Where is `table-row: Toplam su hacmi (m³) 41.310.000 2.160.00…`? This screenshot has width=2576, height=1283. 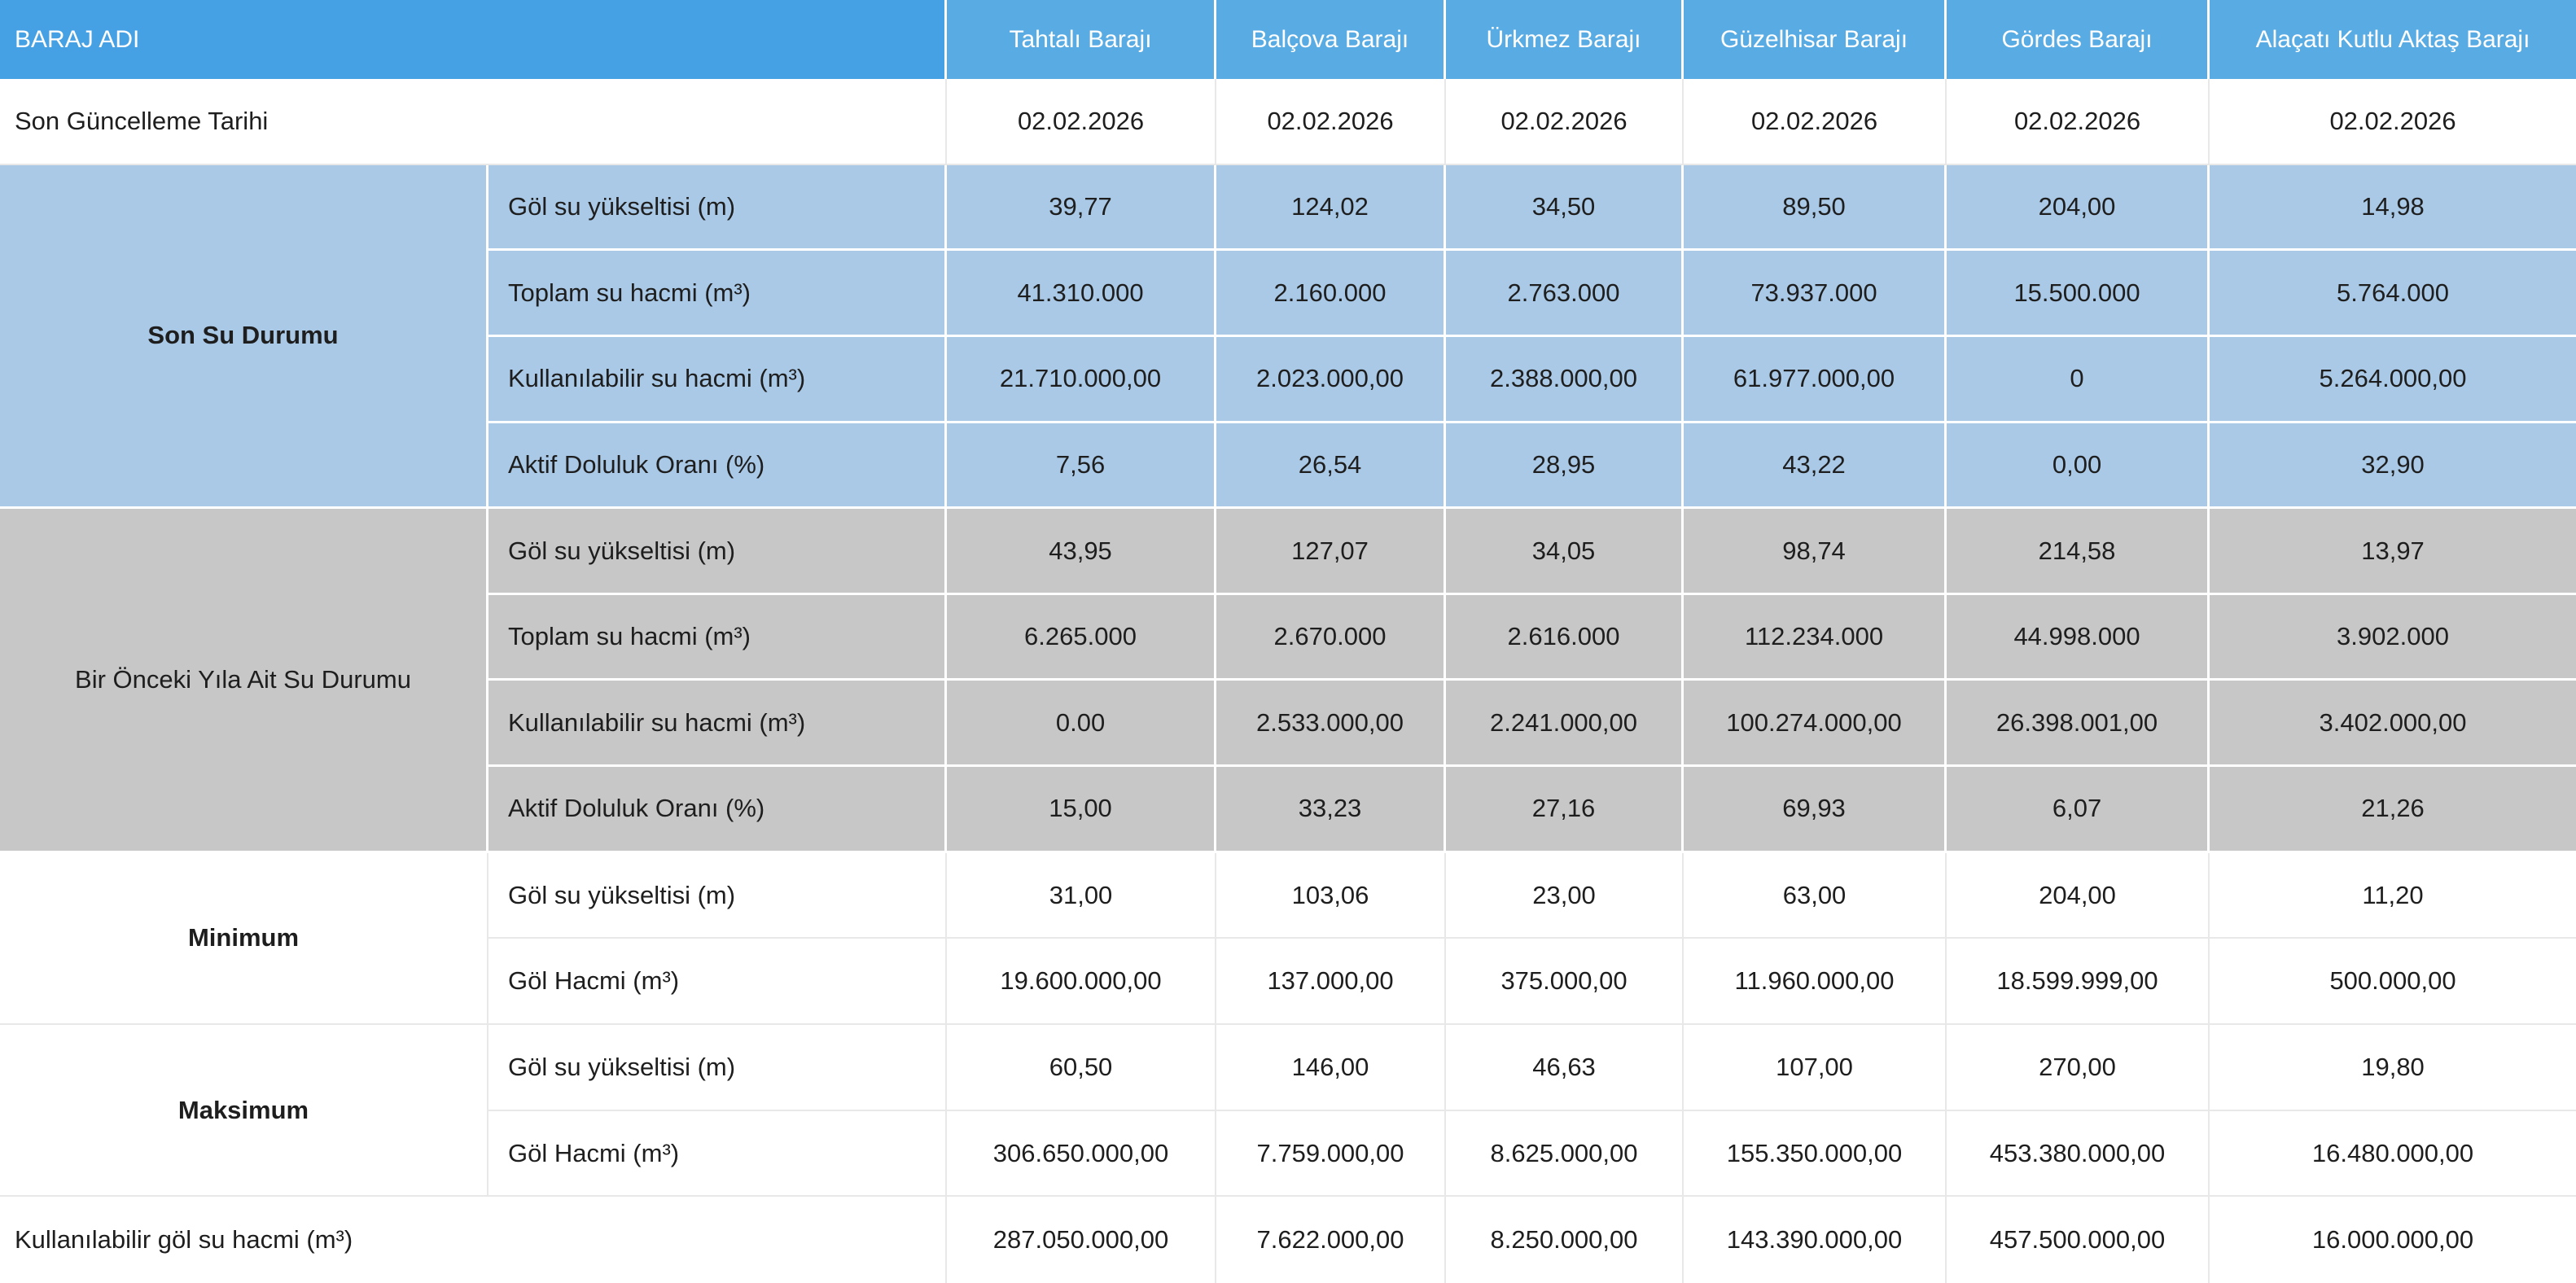 table-row: Toplam su hacmi (m³) 41.310.000 2.160.00… is located at coordinates (1288, 294).